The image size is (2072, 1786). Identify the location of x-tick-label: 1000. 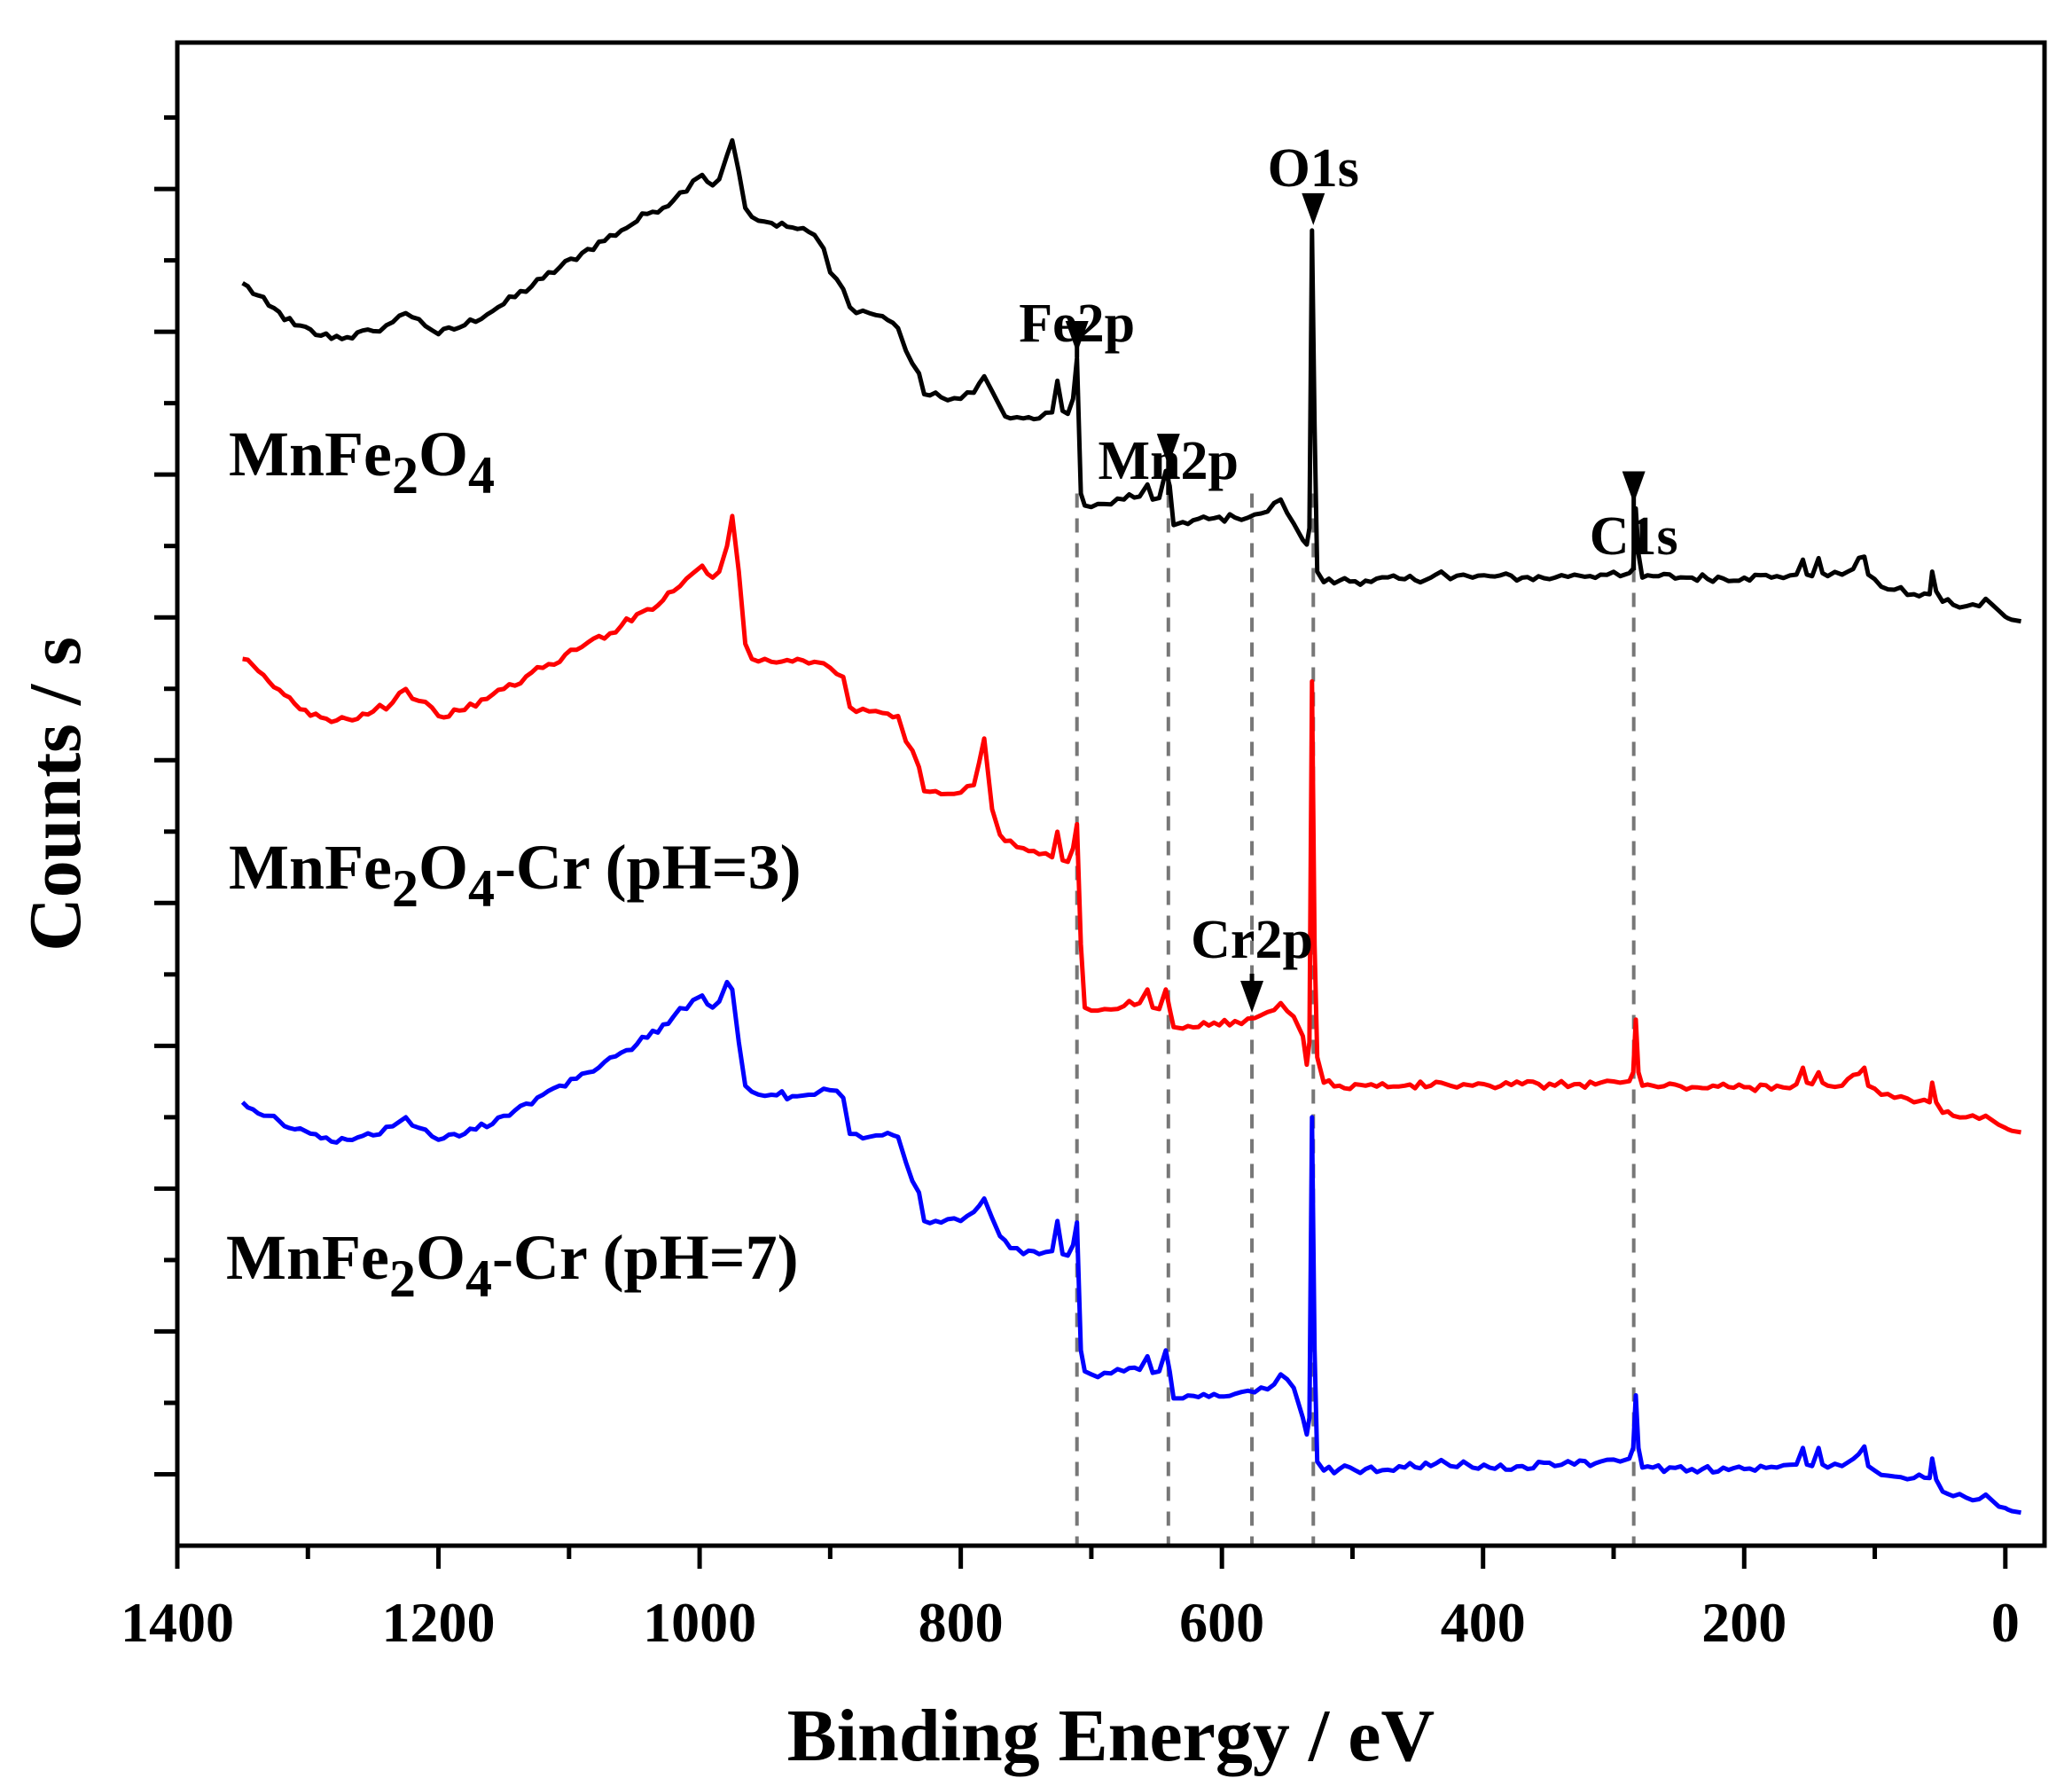
(699, 1622).